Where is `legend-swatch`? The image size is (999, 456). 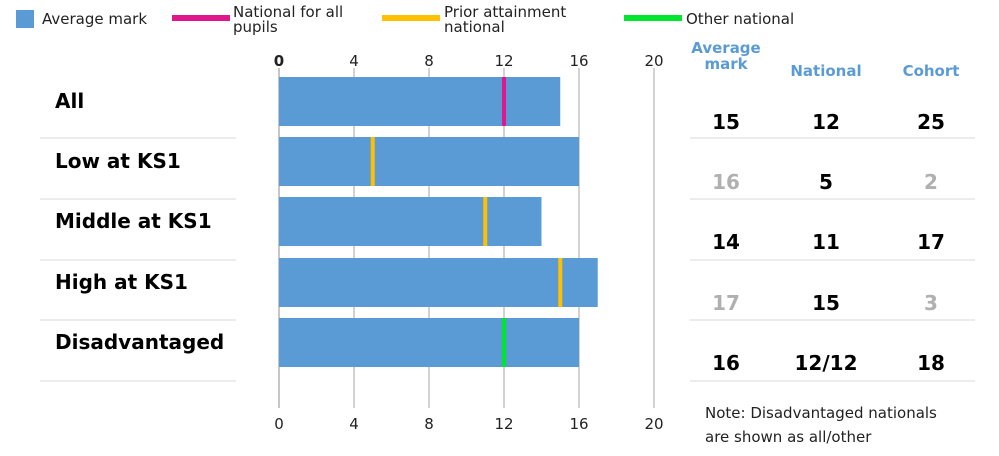 legend-swatch is located at coordinates (25, 19).